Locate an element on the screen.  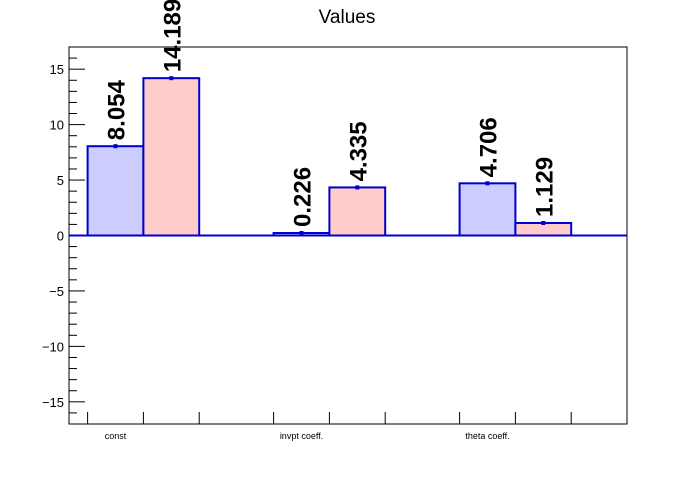
bar-value-label: 4.335 is located at coordinates (358, 151).